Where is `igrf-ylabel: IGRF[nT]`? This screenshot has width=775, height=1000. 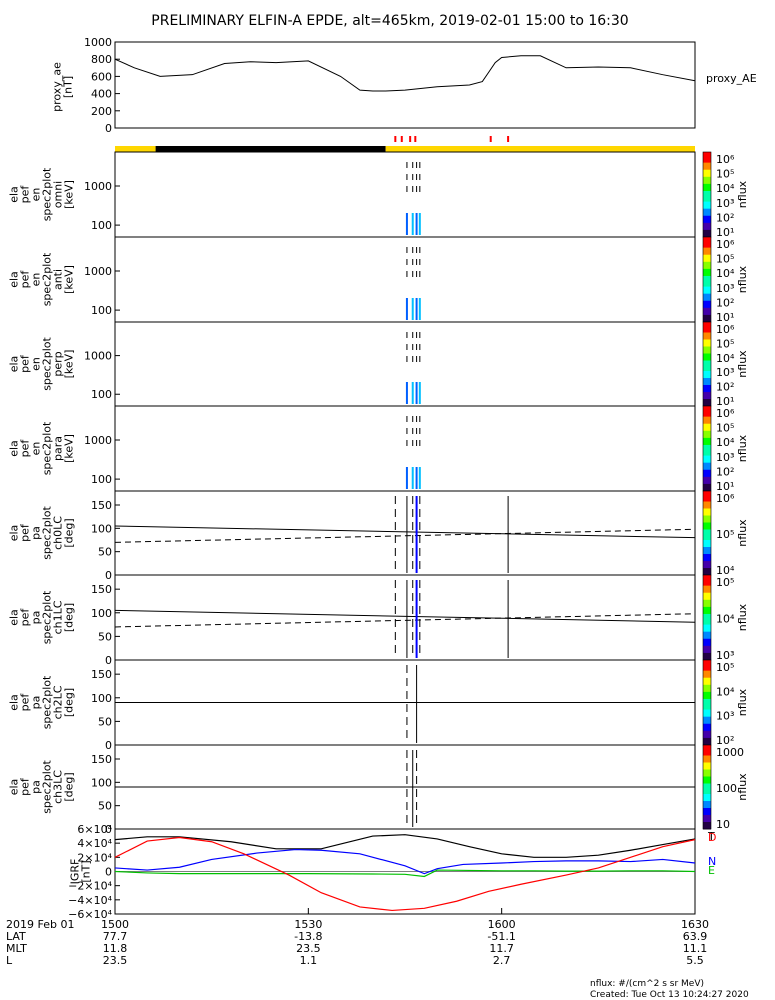 igrf-ylabel: IGRF[nT] is located at coordinates (81, 872).